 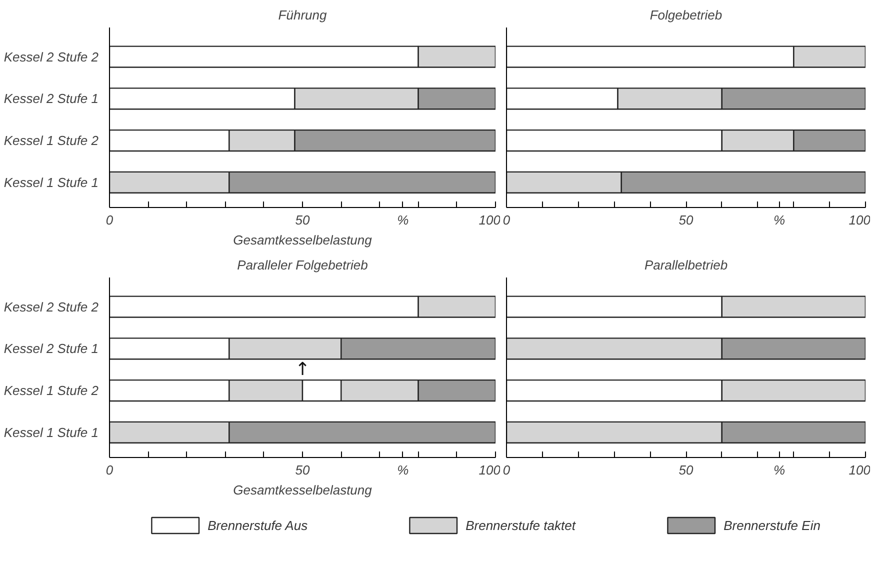 I want to click on legend-label: Brennerstufe Aus, so click(x=258, y=525).